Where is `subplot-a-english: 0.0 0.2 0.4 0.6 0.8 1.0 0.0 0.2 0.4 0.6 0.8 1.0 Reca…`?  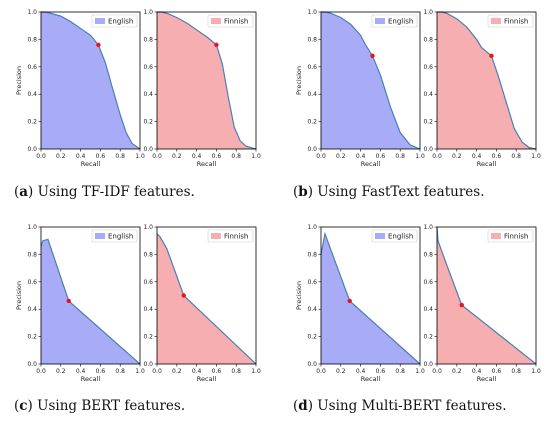 subplot-a-english: 0.0 0.2 0.4 0.6 0.8 1.0 0.0 0.2 0.4 0.6 0.8 1.0 Reca… is located at coordinates (80, 88).